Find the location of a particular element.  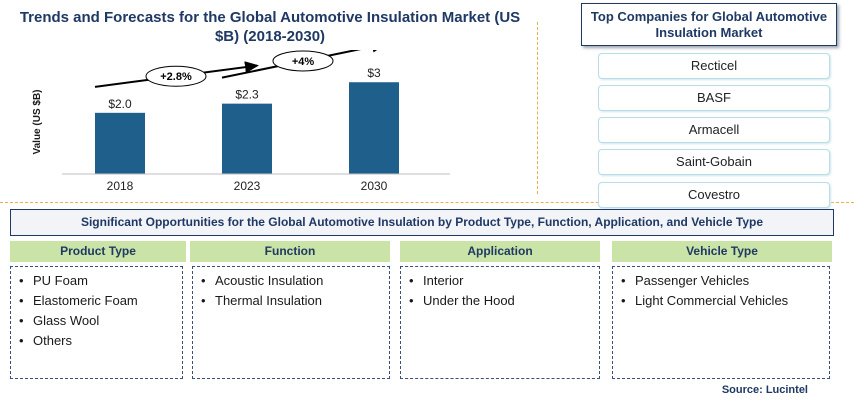

list-item: PU Foam is located at coordinates (96, 281).